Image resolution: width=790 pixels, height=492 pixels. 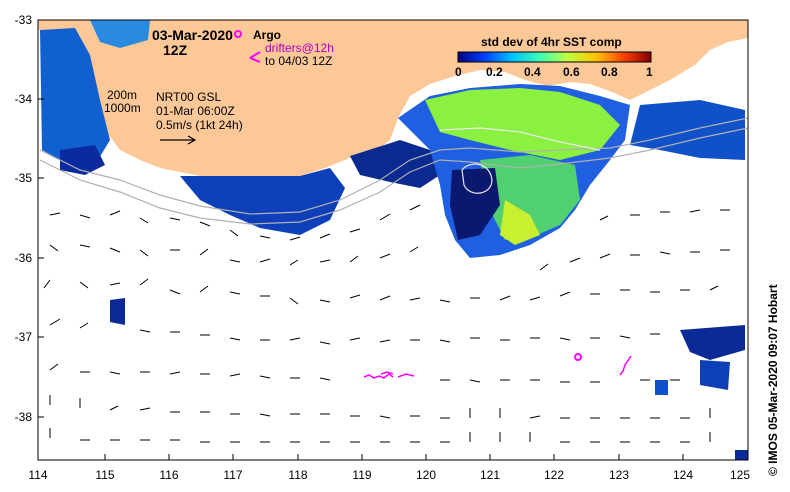 What do you see at coordinates (494, 72) in the screenshot?
I see `colorbar-tick: 0.2` at bounding box center [494, 72].